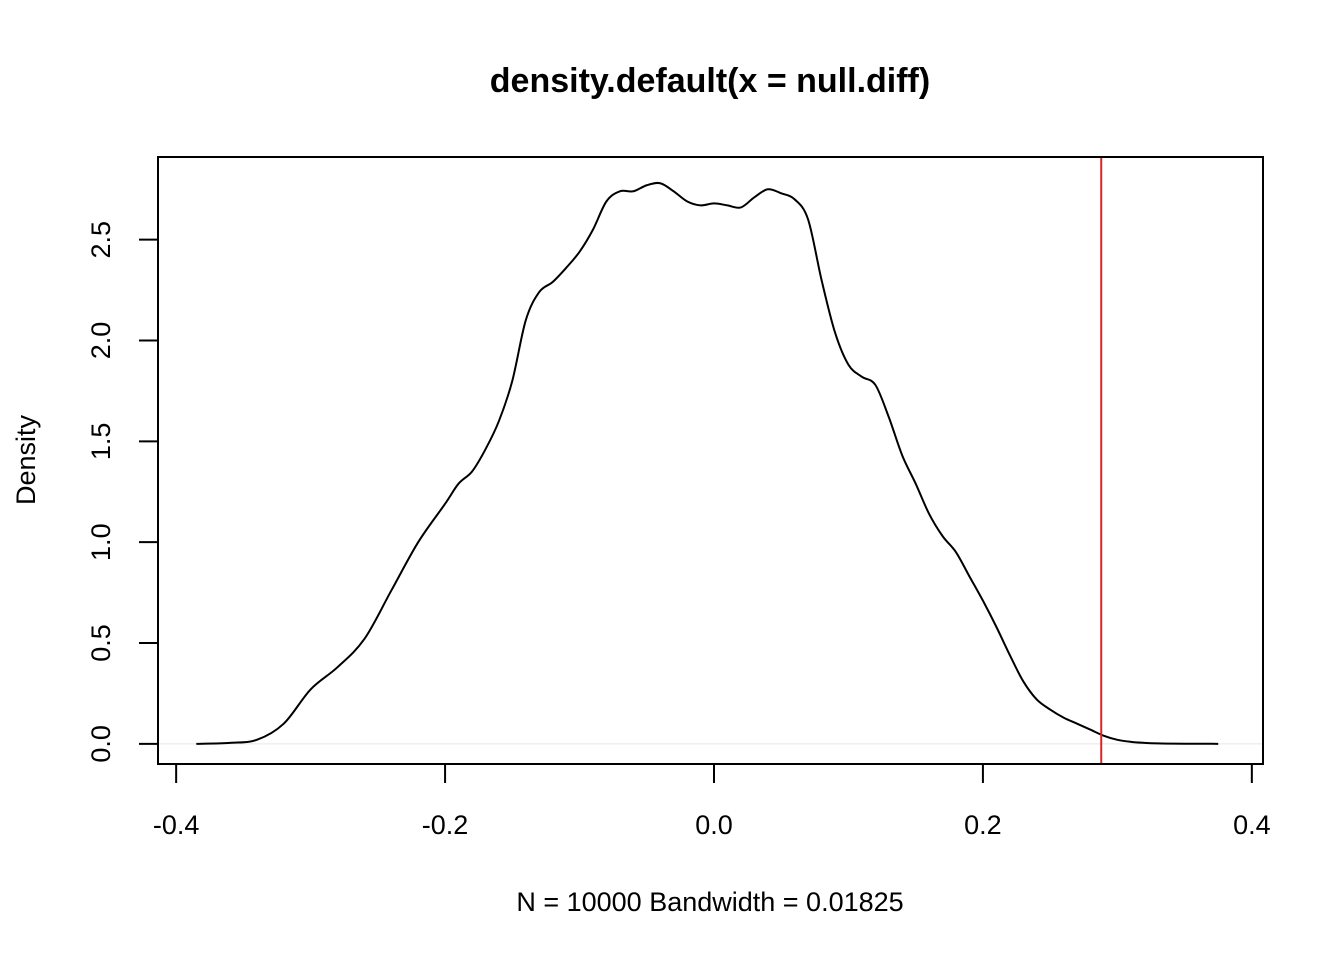 This screenshot has height=960, width=1344. Describe the element at coordinates (714, 825) in the screenshot. I see `x-tick-label: 0.0` at that location.